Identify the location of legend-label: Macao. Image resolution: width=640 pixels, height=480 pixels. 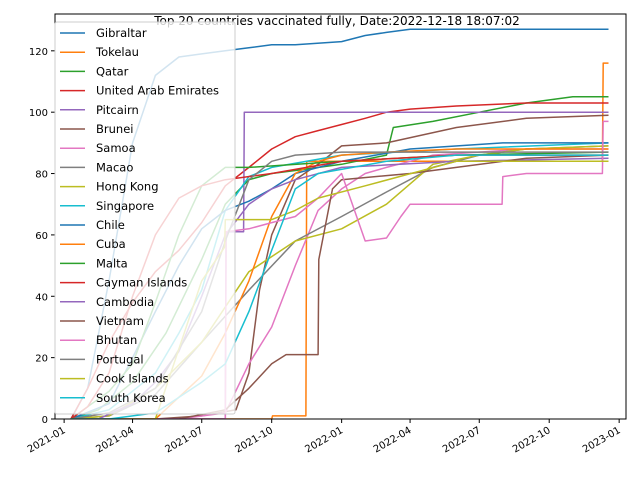
(114, 167).